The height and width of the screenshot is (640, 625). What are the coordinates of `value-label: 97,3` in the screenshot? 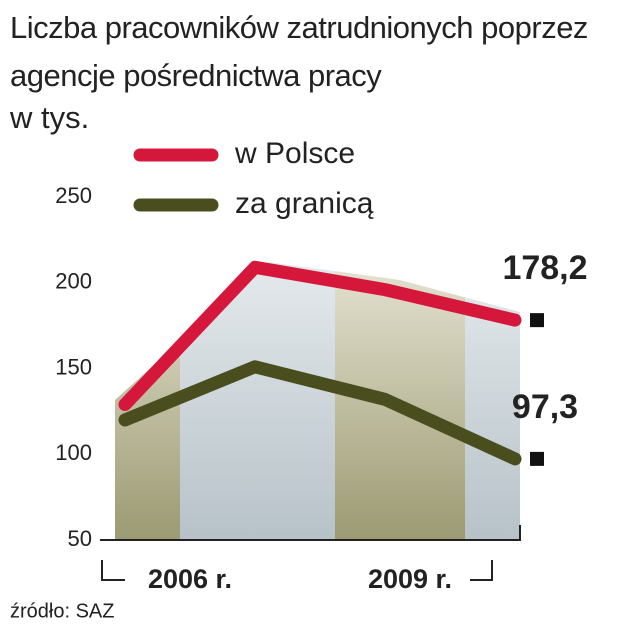 It's located at (545, 407).